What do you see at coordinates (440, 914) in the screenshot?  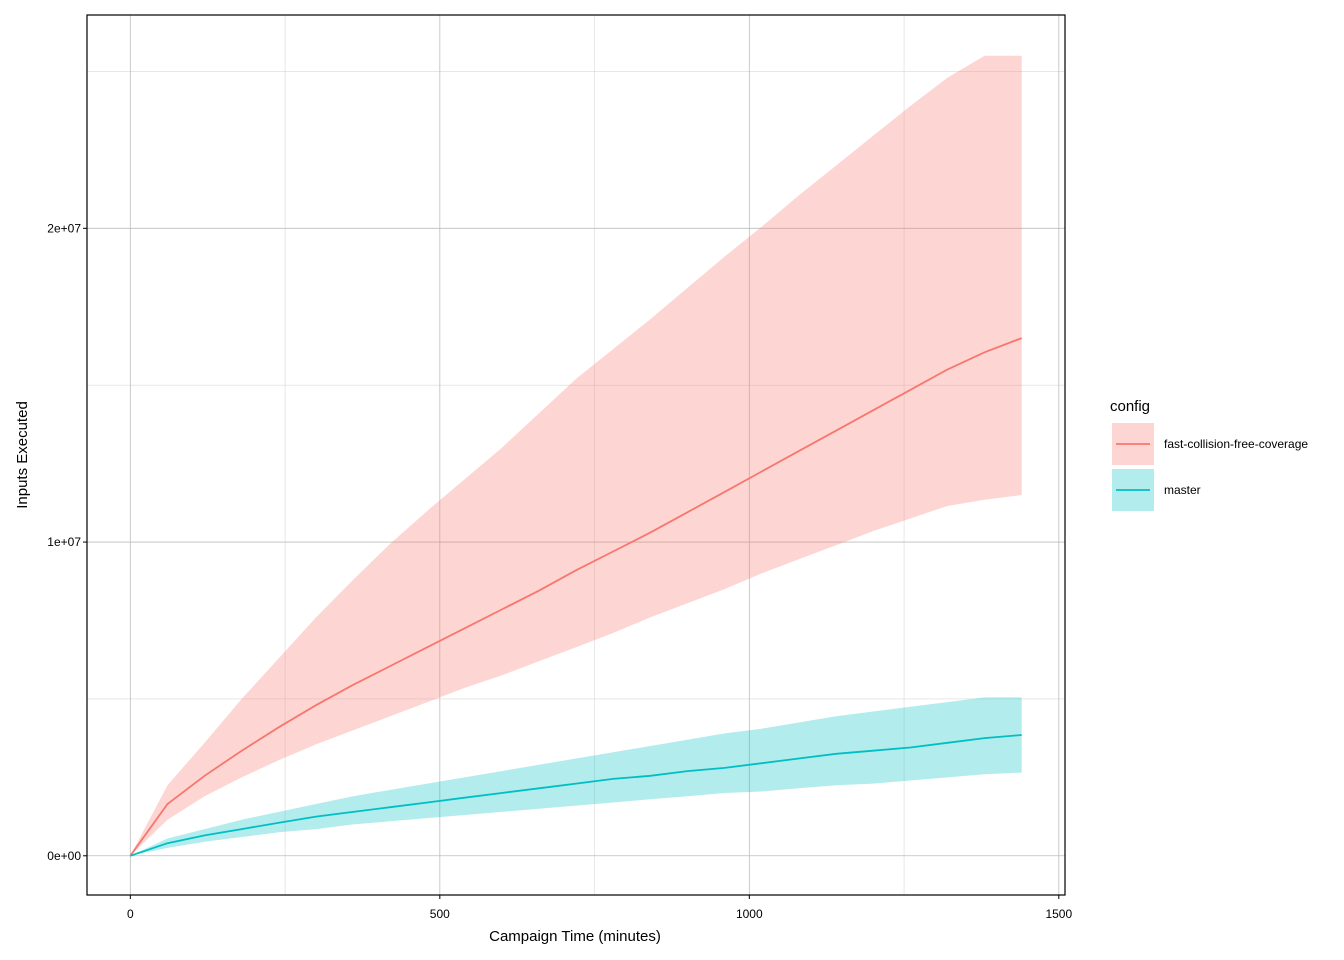 I see `x-tick-label: 500` at bounding box center [440, 914].